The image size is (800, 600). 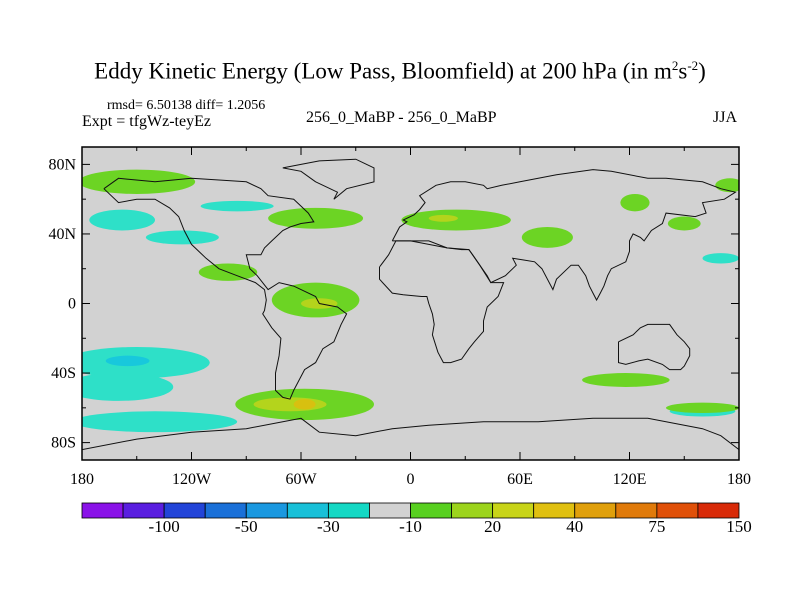 What do you see at coordinates (62, 234) in the screenshot?
I see `y-tick-label: 40N` at bounding box center [62, 234].